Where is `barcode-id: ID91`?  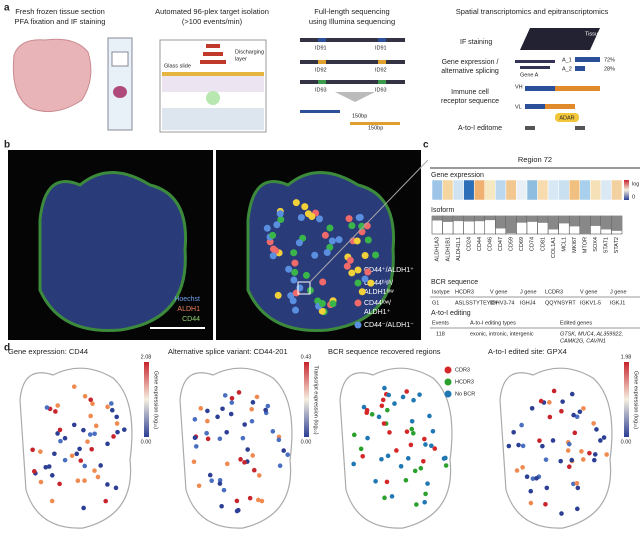 barcode-id: ID91 is located at coordinates (321, 48).